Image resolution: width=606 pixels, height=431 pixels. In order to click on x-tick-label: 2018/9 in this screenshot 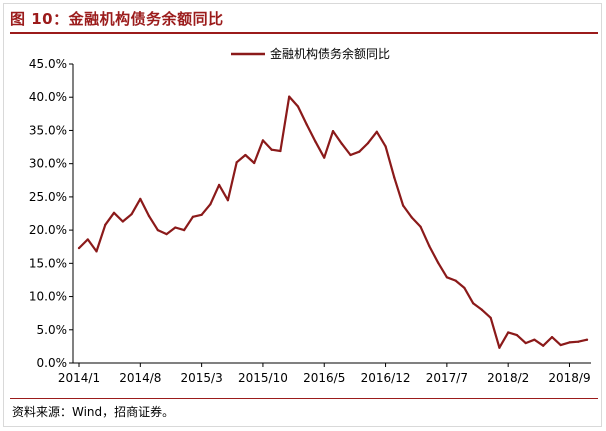, I will do `click(569, 378)`.